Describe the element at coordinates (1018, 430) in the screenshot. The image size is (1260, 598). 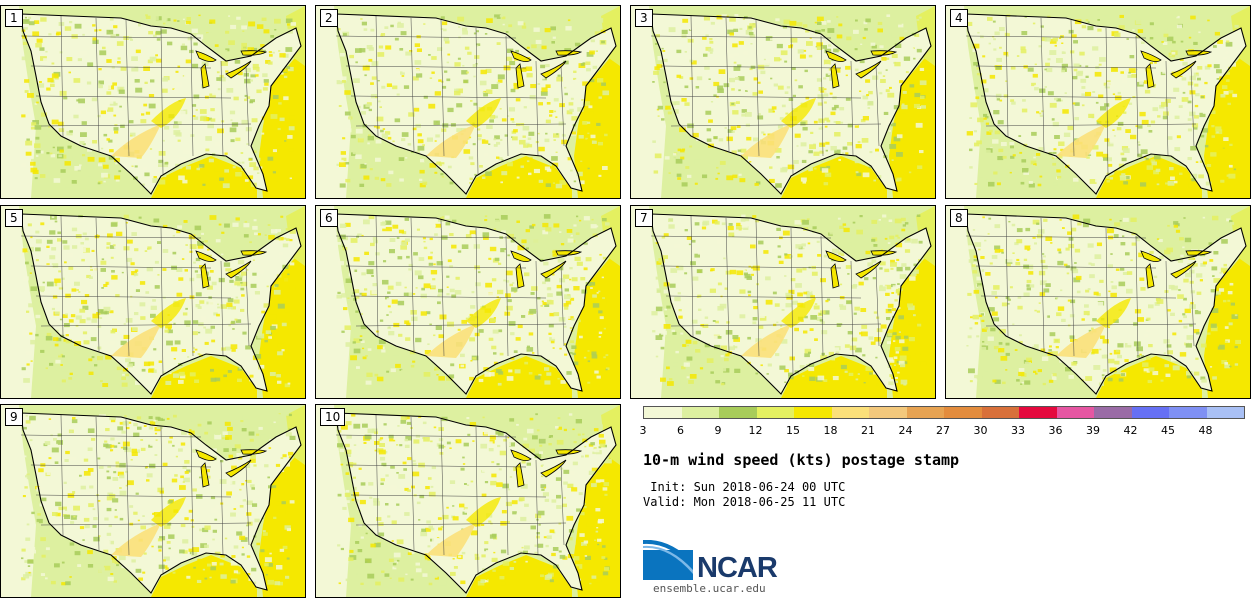
I see `colorbar-tick-label: 33` at that location.